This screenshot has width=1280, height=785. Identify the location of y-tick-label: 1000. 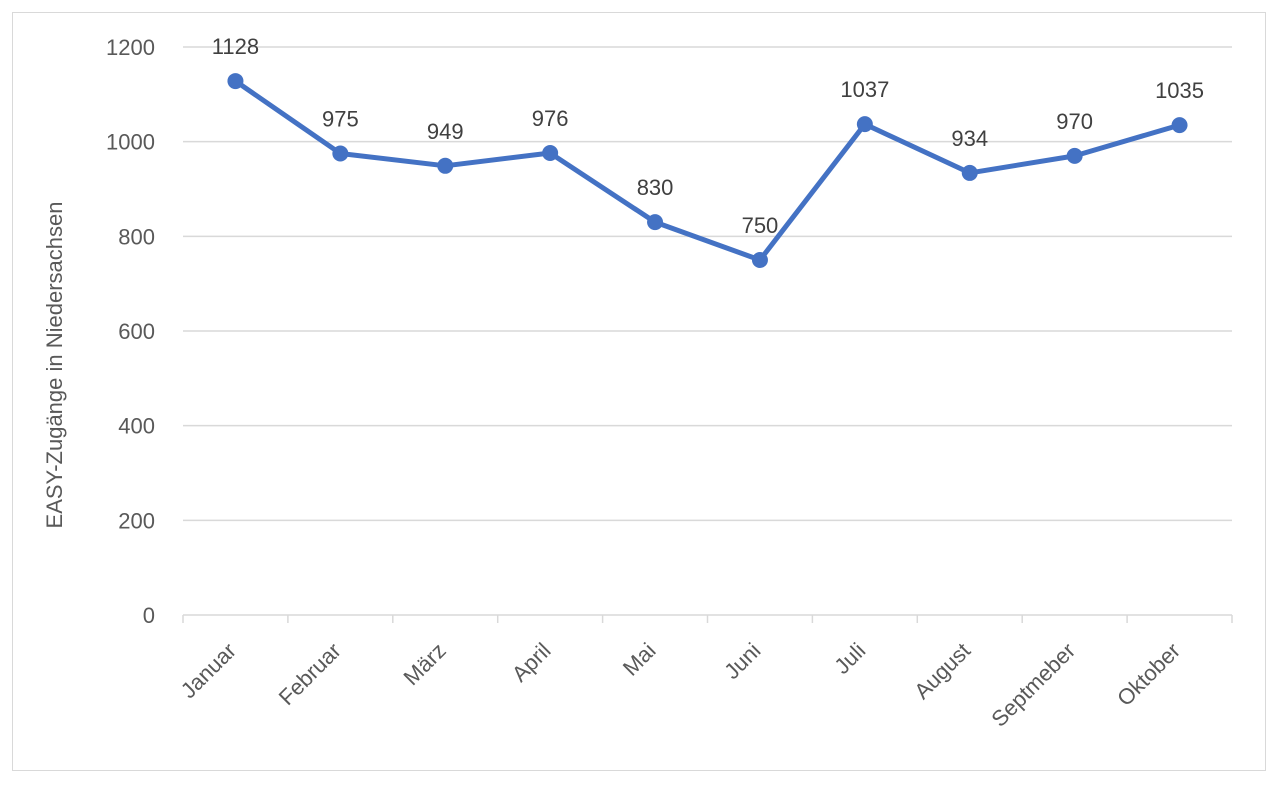
(130, 142).